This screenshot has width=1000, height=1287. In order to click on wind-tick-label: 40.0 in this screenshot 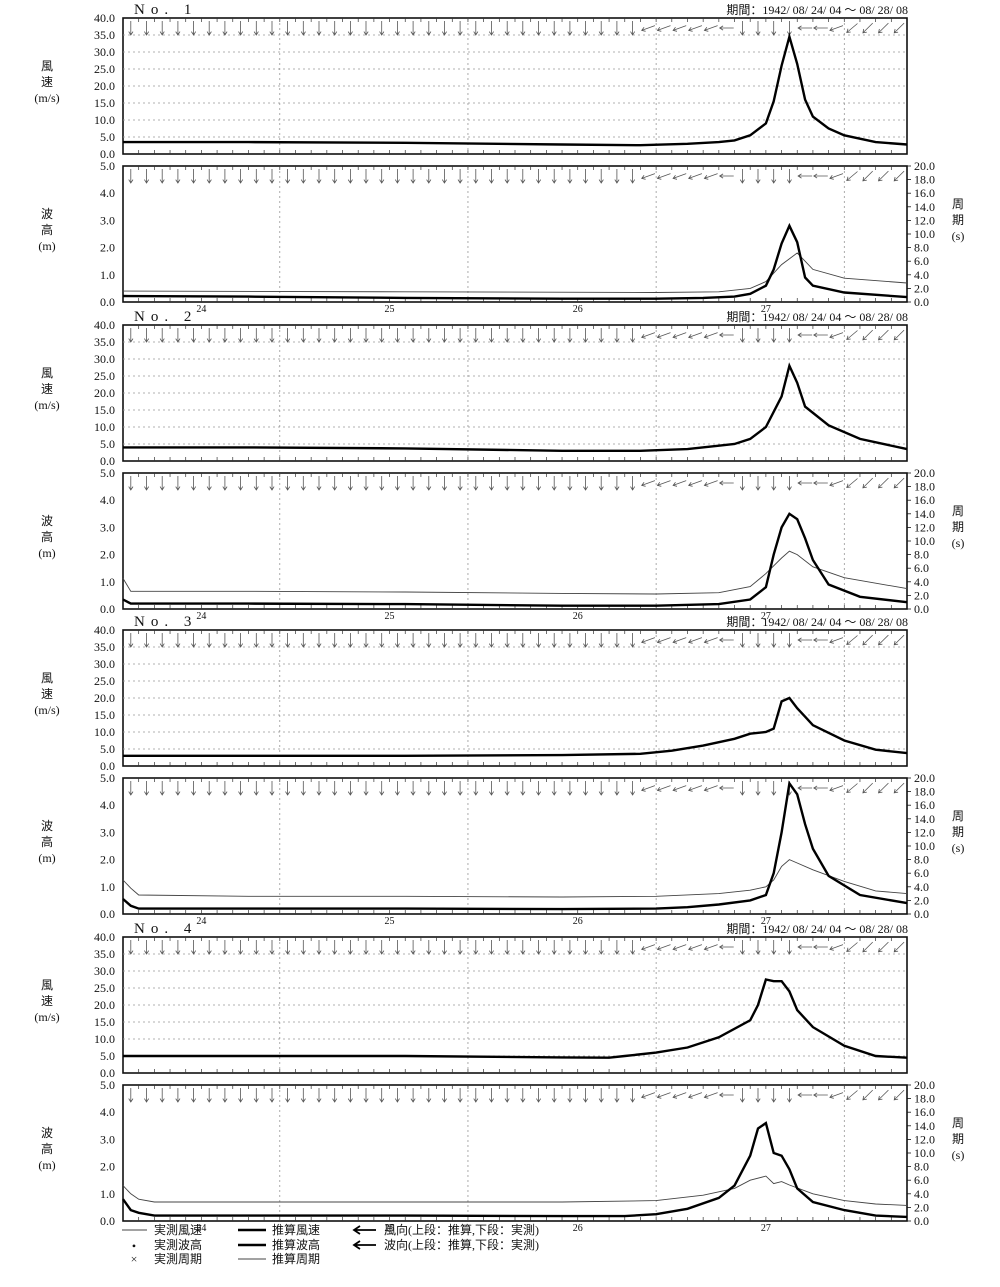, I will do `click(104, 18)`.